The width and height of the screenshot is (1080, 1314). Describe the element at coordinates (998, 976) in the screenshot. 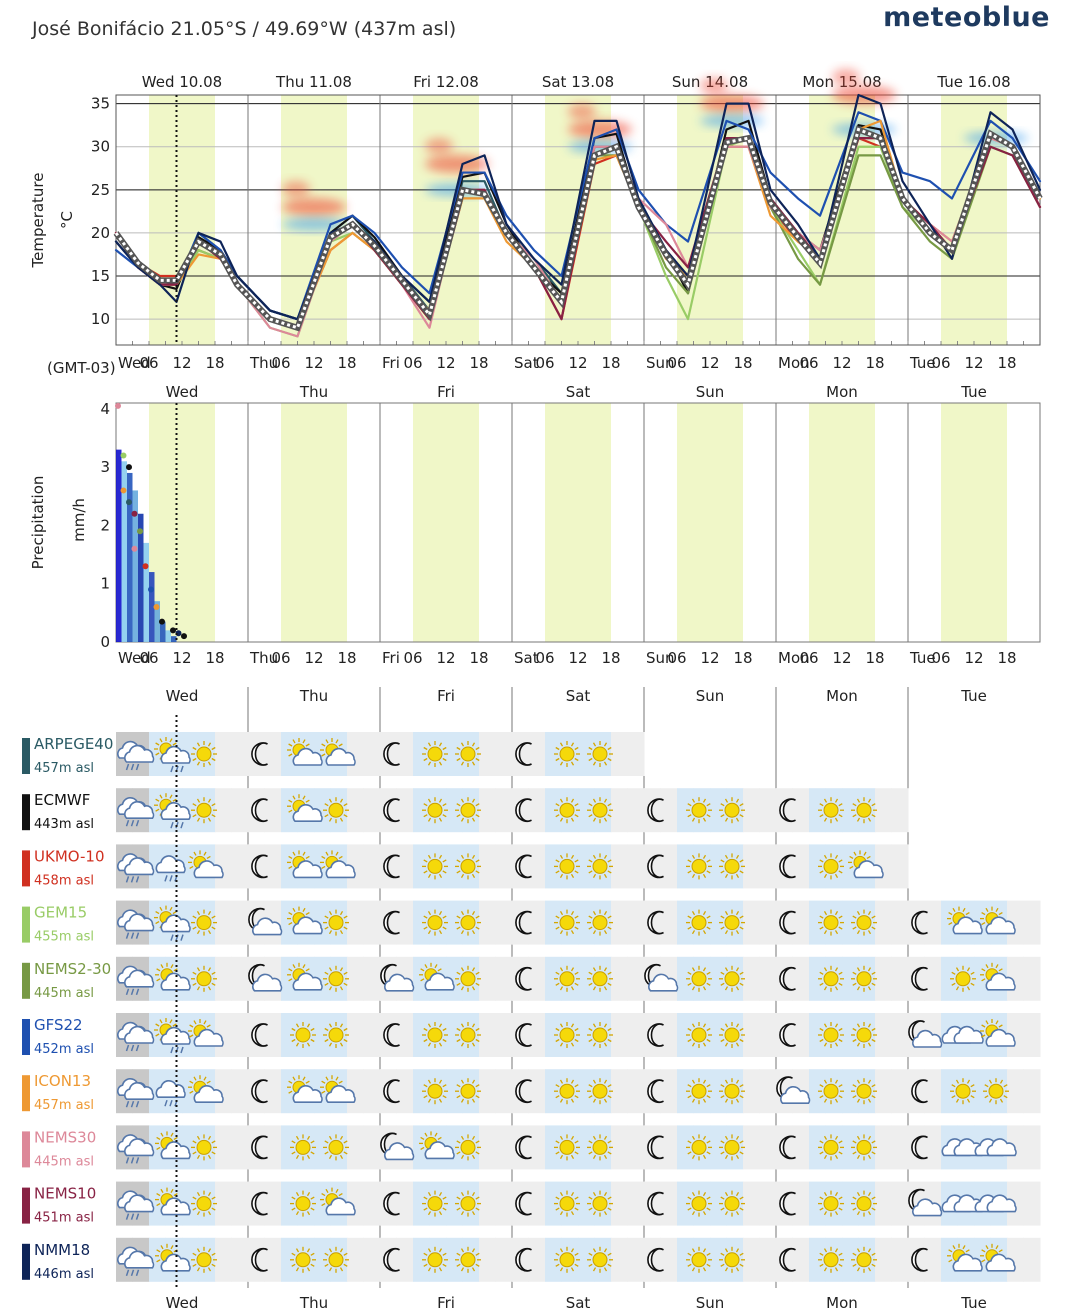

I see `suncloud-icon` at that location.